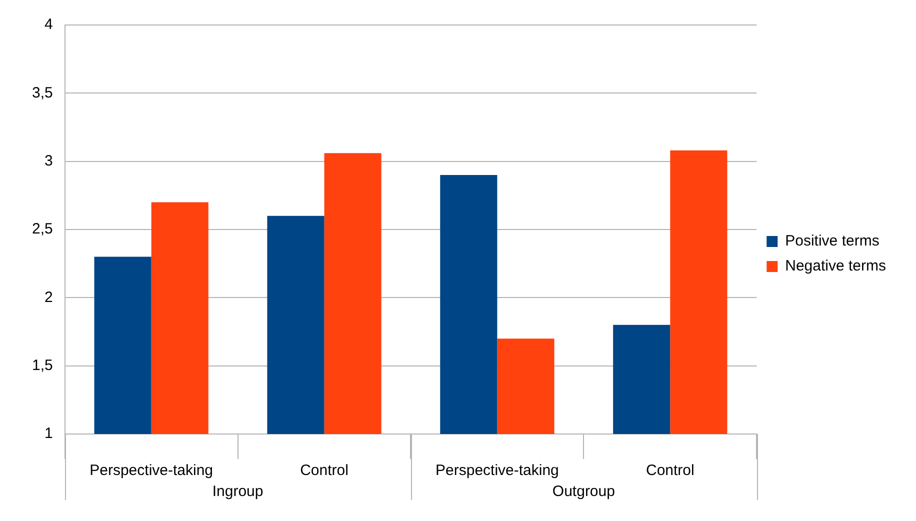  What do you see at coordinates (48, 161) in the screenshot?
I see `y-tick-label: 3` at bounding box center [48, 161].